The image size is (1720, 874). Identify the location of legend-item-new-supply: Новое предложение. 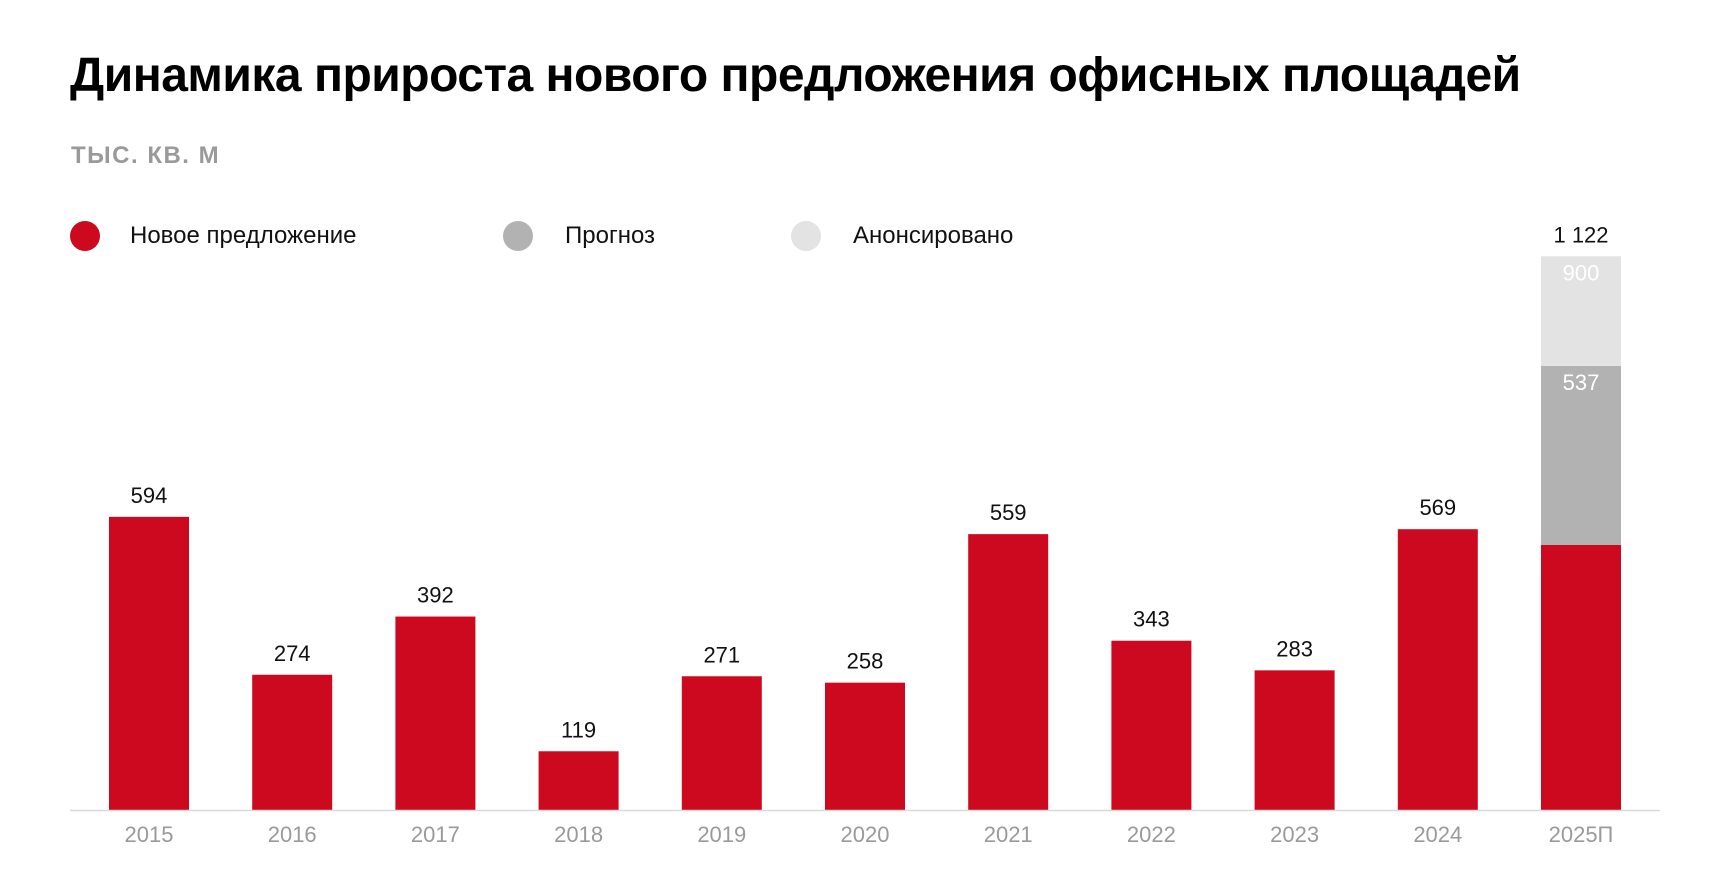
(213, 236).